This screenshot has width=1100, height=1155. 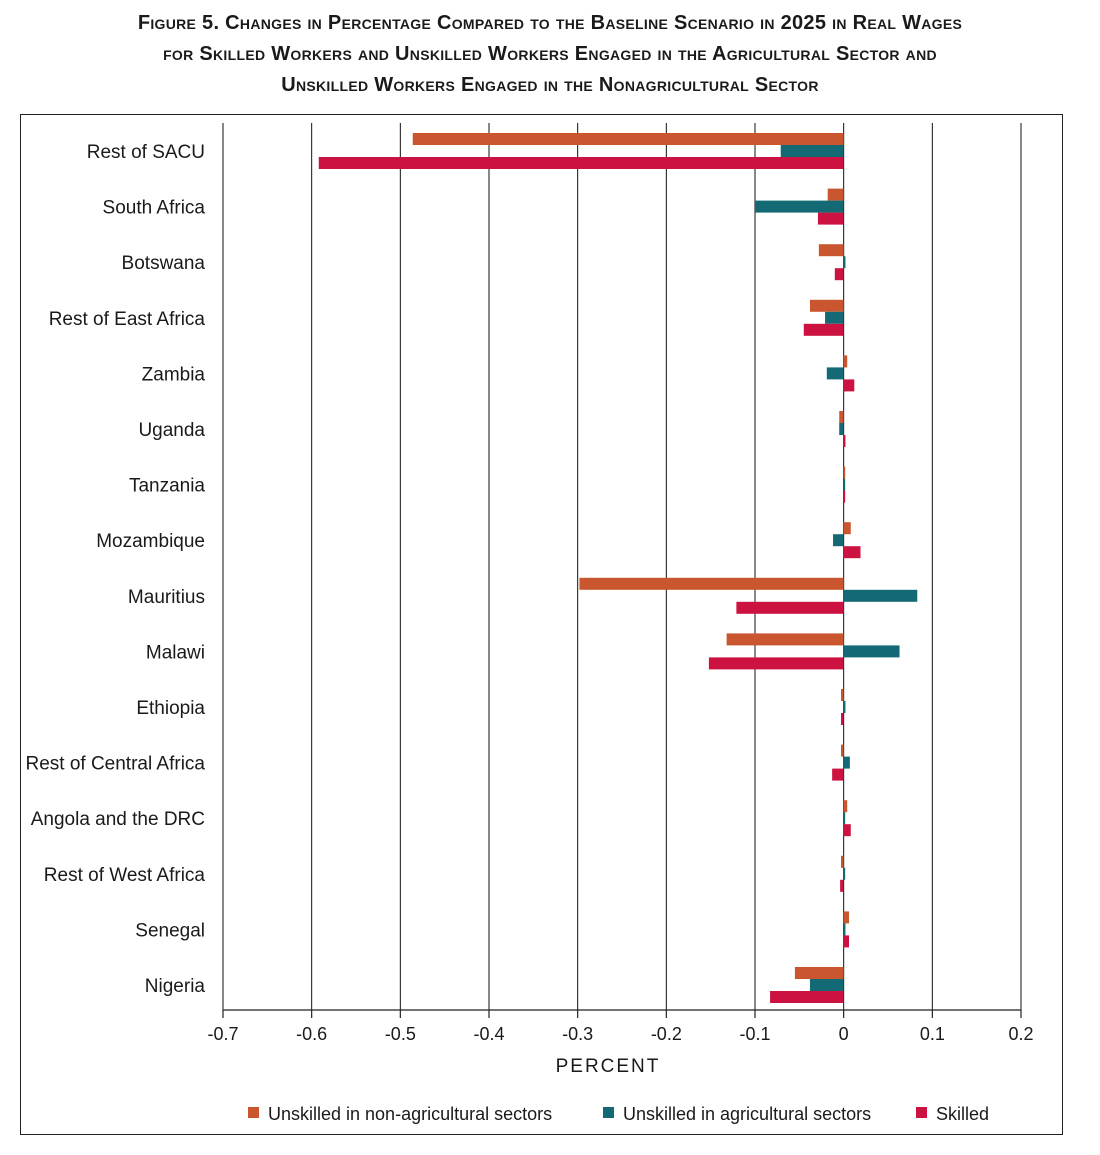 What do you see at coordinates (150, 541) in the screenshot?
I see `category-label: Mozambique` at bounding box center [150, 541].